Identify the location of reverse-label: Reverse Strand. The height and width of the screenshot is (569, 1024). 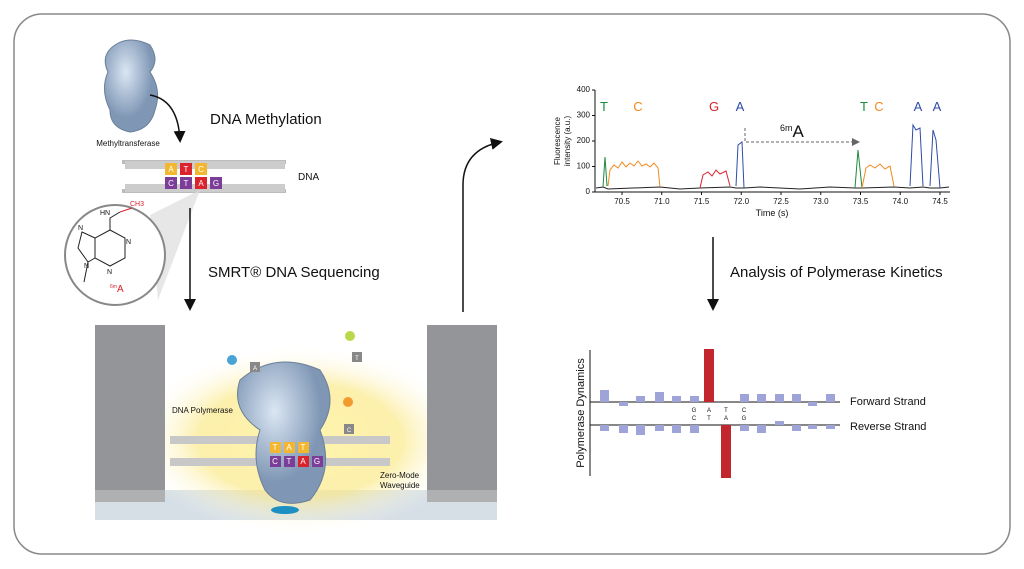
(888, 427).